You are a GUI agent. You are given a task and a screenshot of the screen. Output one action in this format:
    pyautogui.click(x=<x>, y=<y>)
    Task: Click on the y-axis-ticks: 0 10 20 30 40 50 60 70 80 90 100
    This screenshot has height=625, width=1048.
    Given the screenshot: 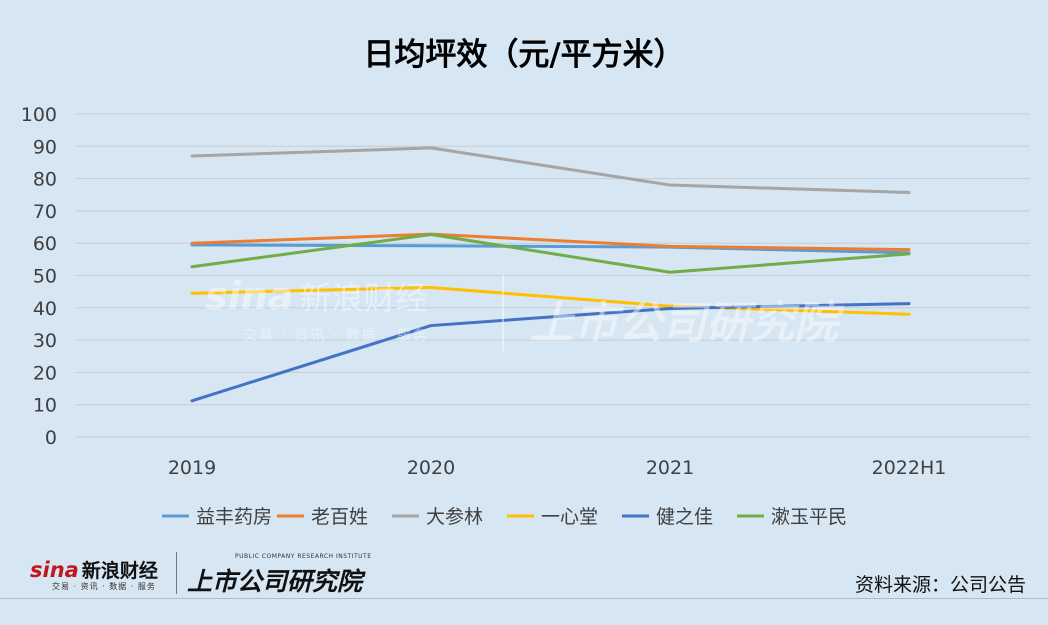 What is the action you would take?
    pyautogui.click(x=39, y=276)
    